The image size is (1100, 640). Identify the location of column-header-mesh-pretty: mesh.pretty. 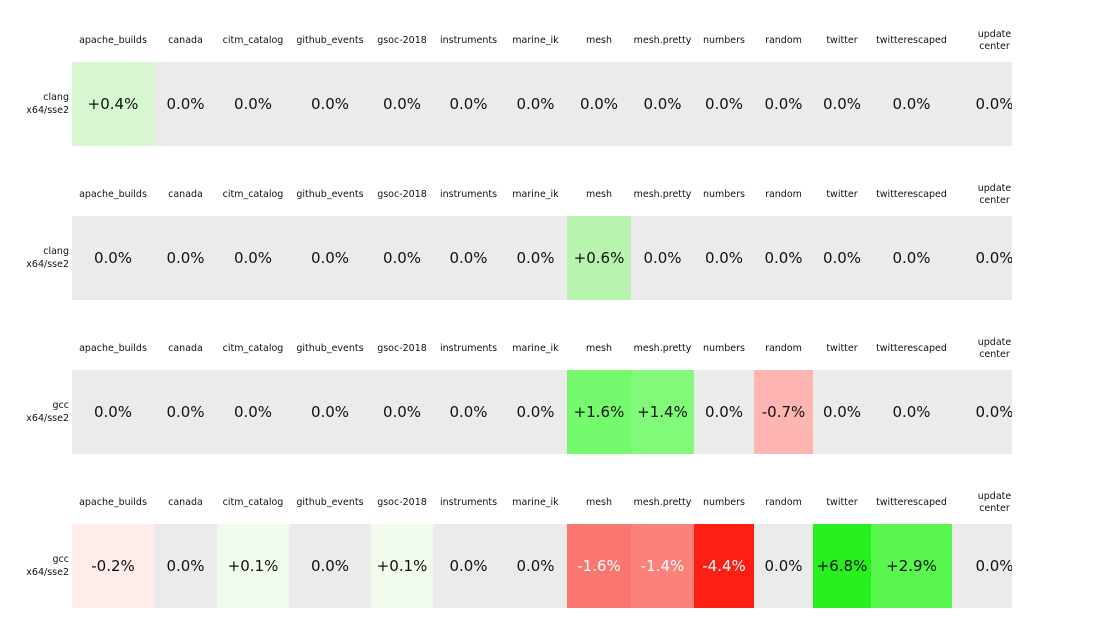
(662, 195).